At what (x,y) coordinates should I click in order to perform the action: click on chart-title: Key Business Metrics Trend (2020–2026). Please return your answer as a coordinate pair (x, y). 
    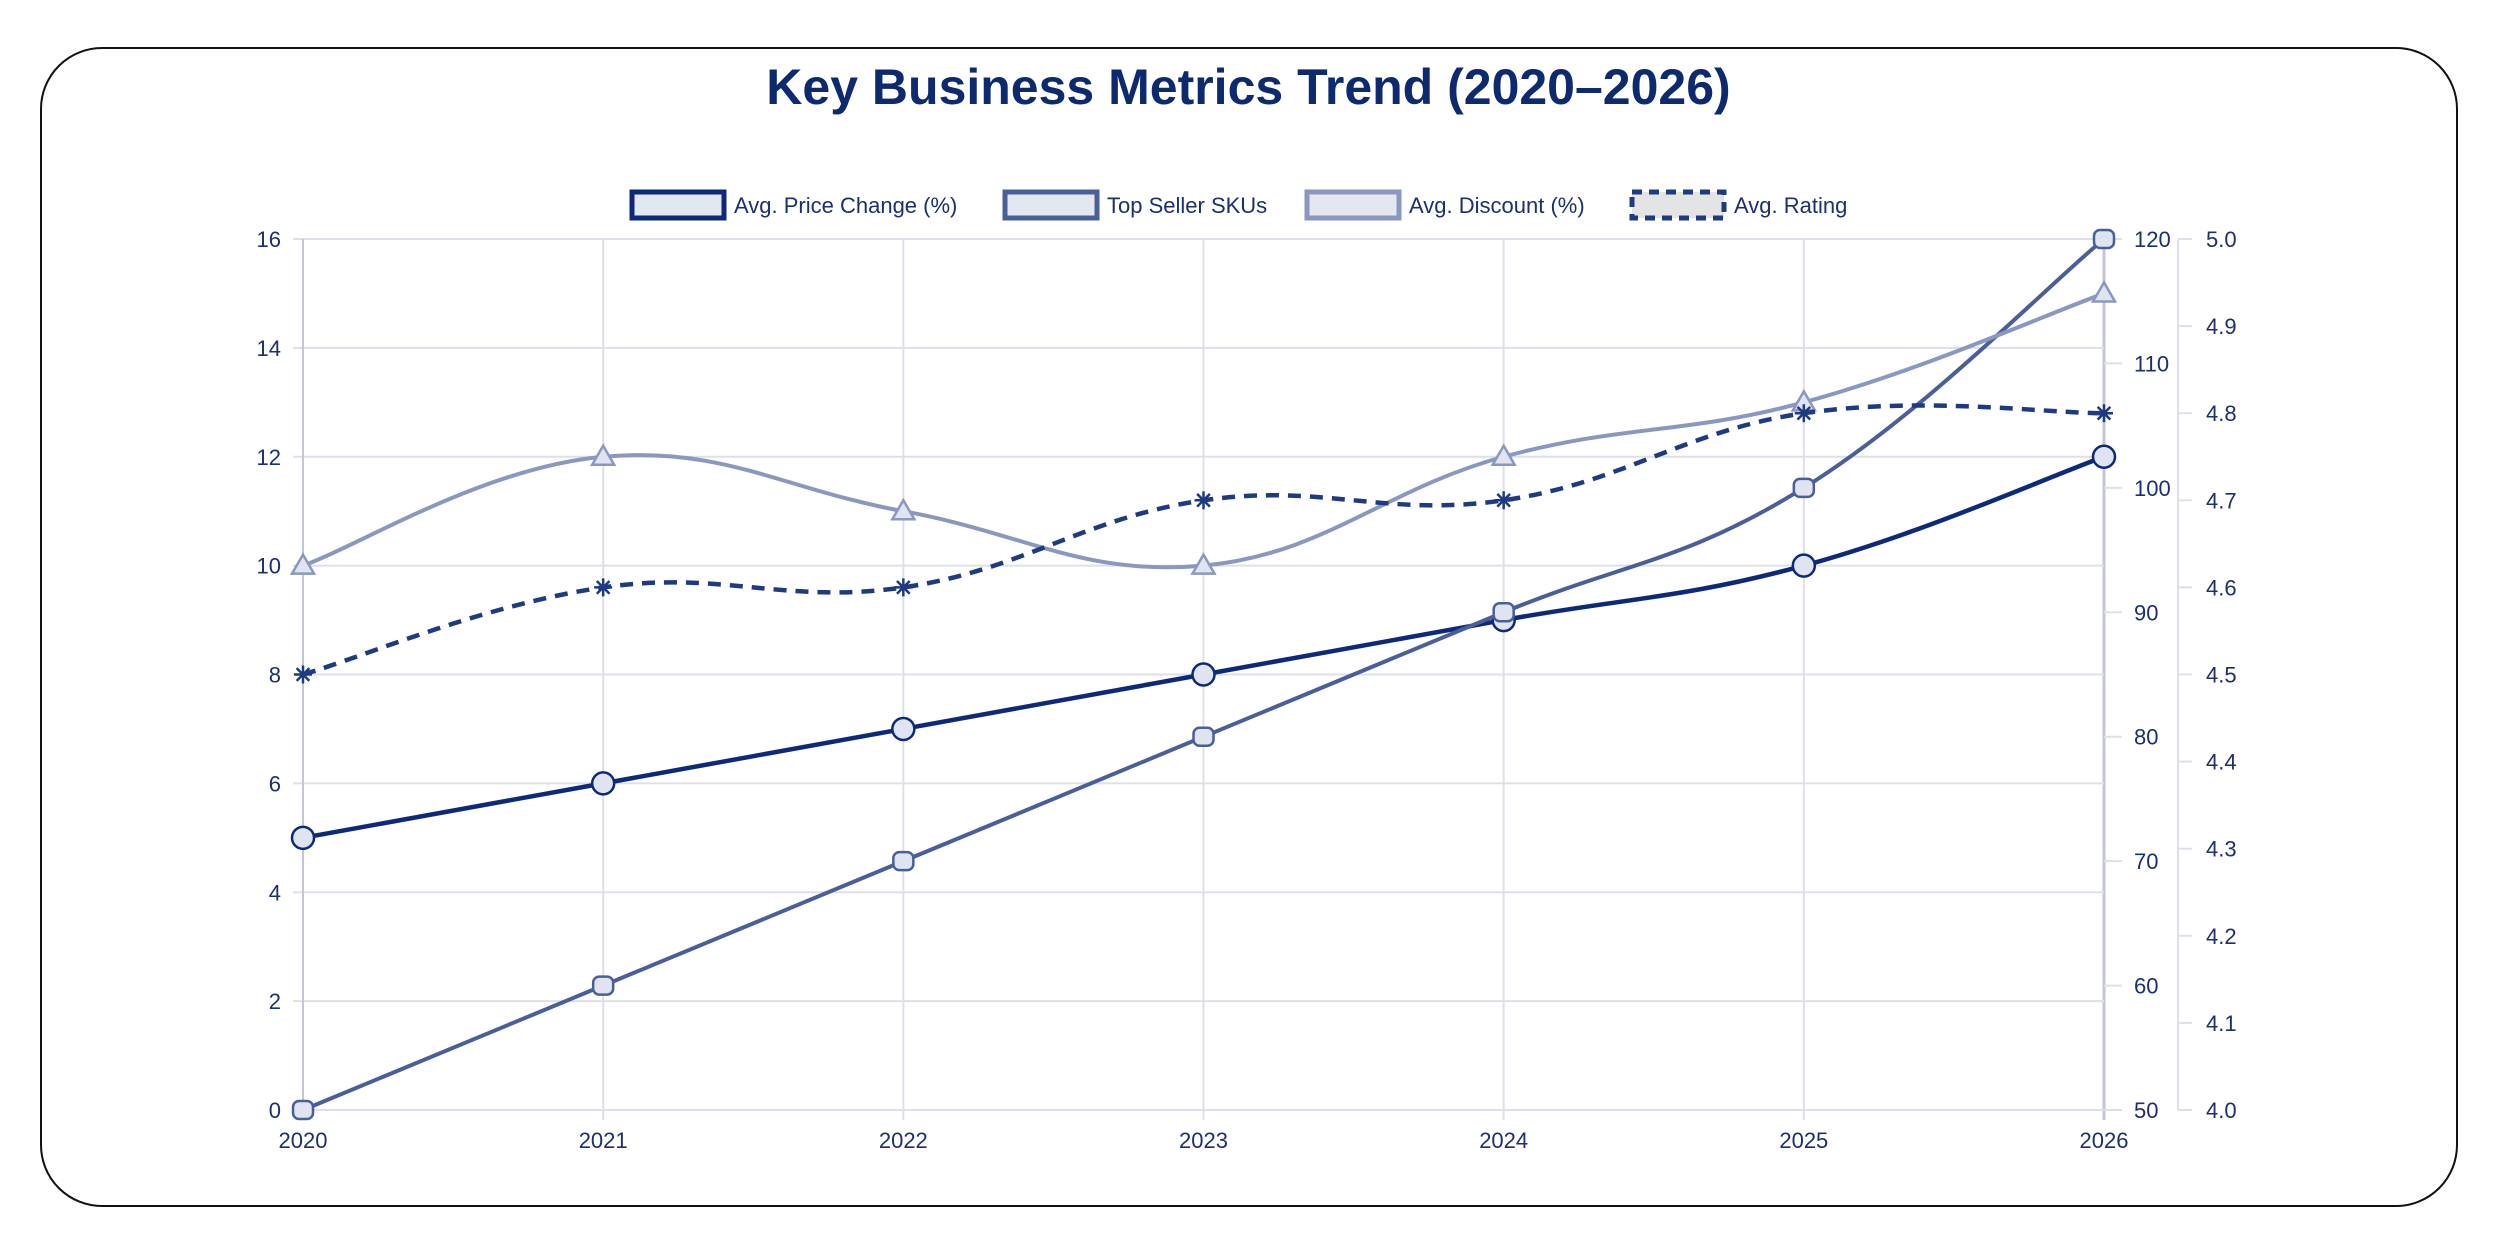
    Looking at the image, I should click on (1248, 87).